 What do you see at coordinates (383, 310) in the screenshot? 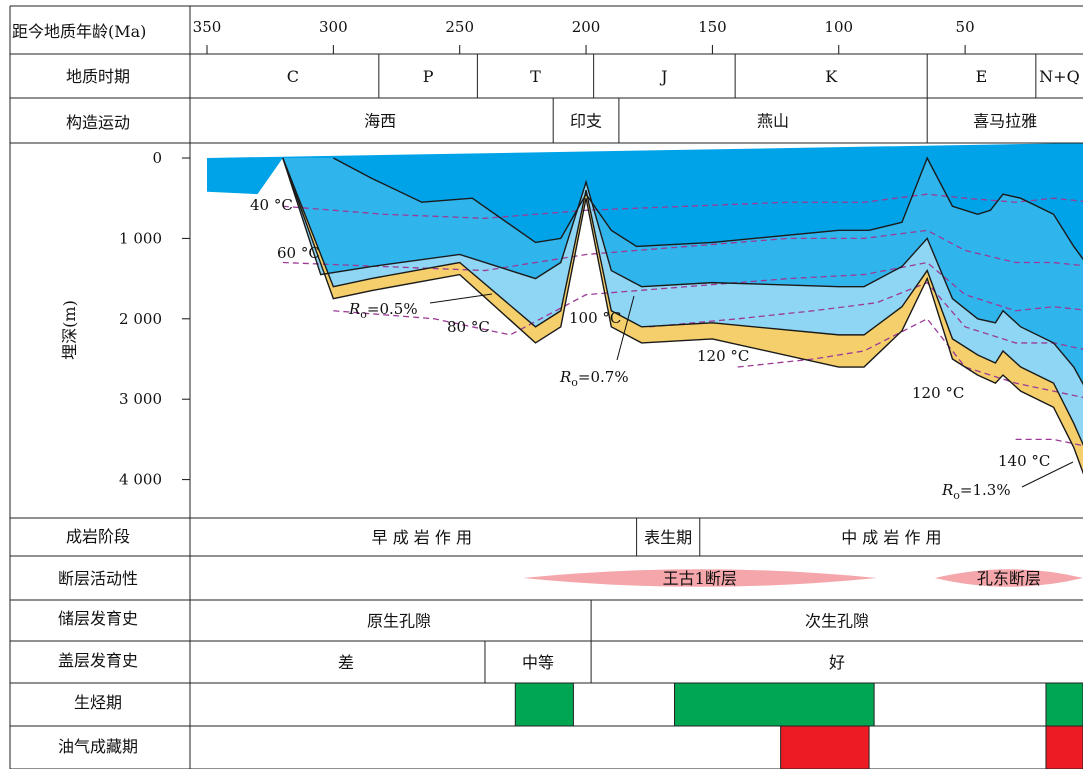
I see `svg-text: Ro=0.5%` at bounding box center [383, 310].